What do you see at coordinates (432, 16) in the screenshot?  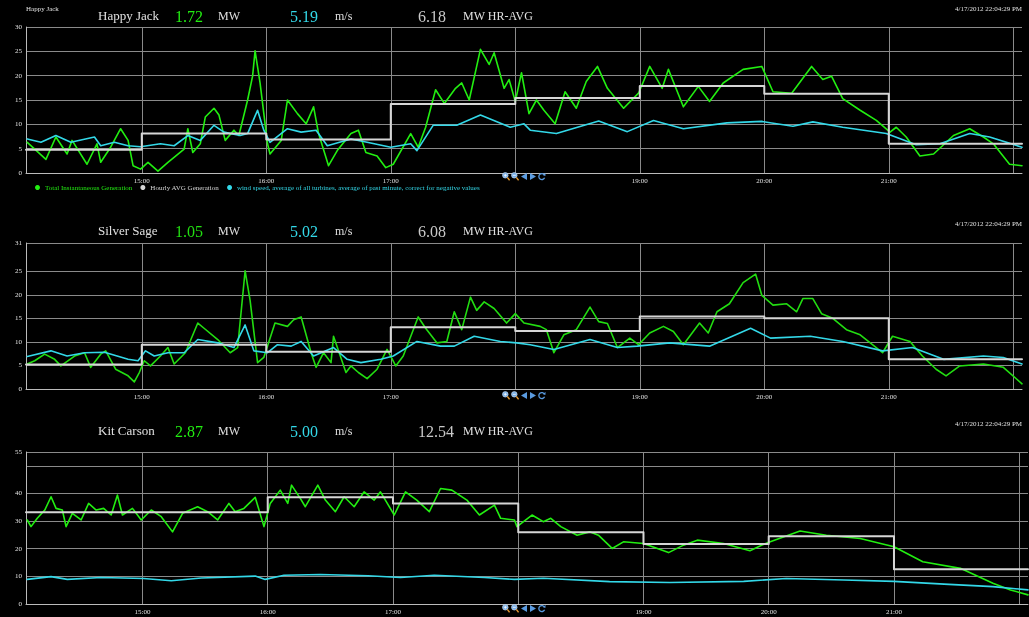 I see `text: 6.18` at bounding box center [432, 16].